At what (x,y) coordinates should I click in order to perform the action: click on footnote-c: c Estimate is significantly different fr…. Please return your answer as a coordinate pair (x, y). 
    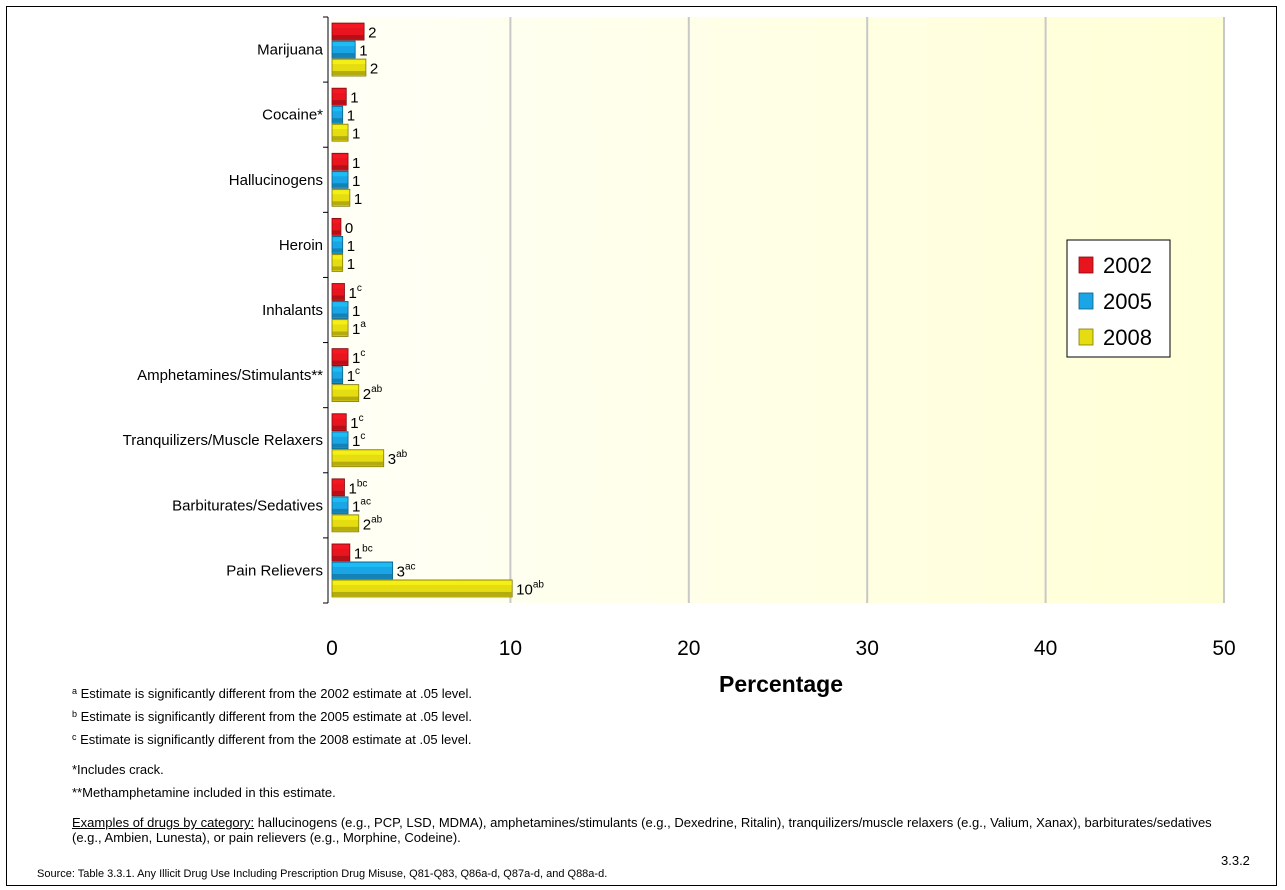
    Looking at the image, I should click on (272, 739).